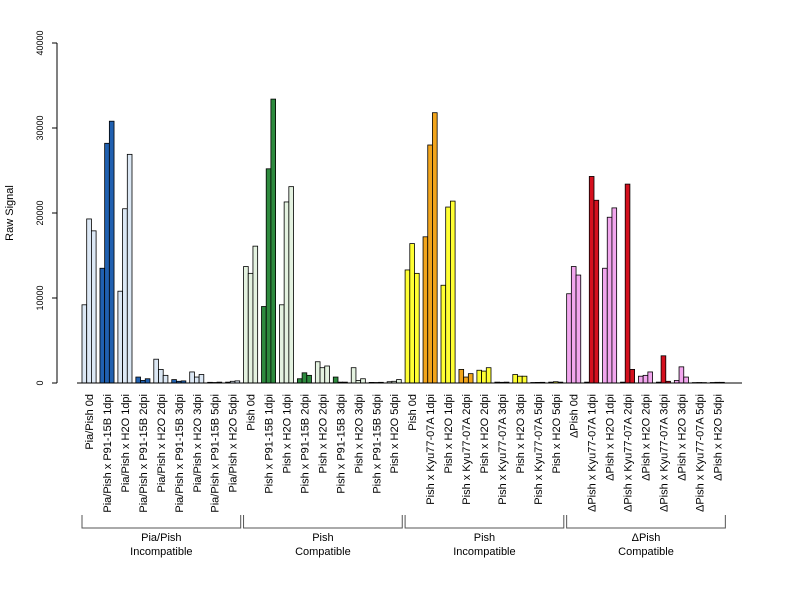  I want to click on category-label: Pia/Pish x H2O 3dpi, so click(198, 443).